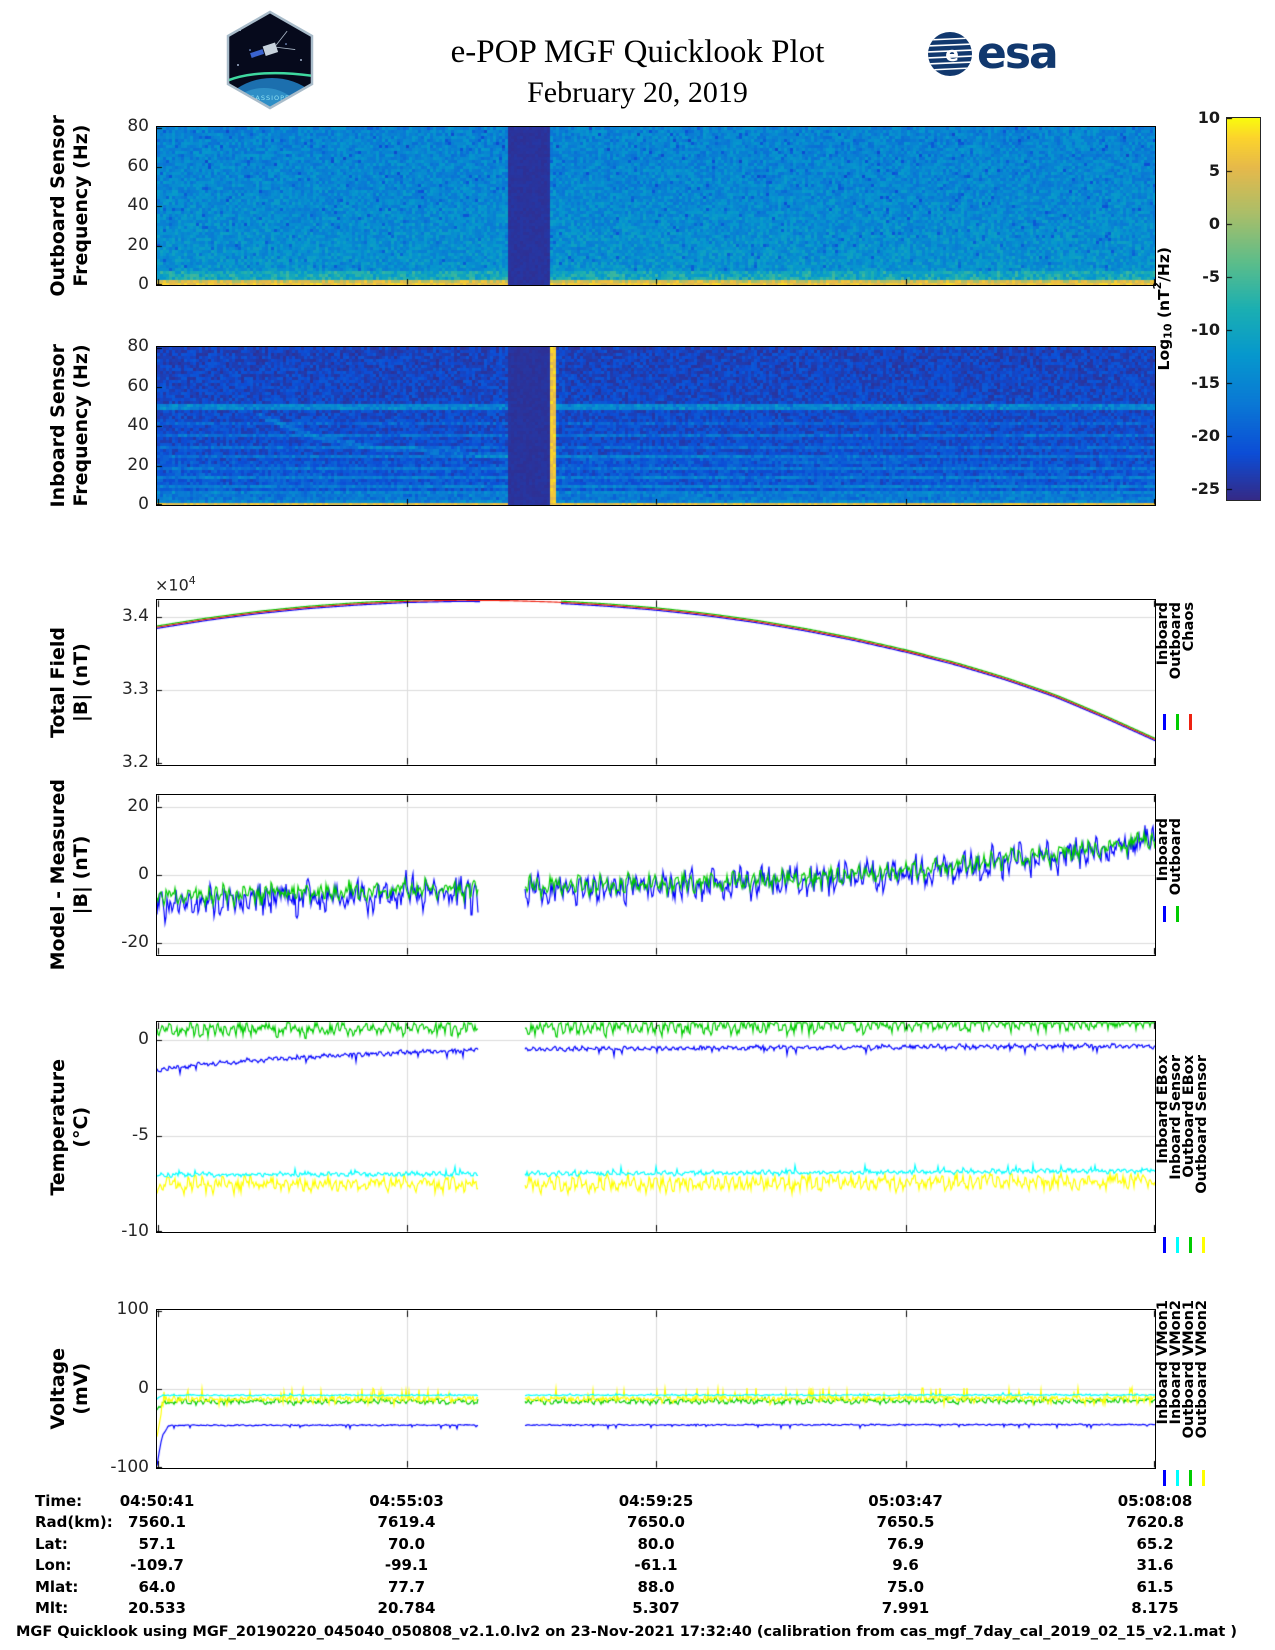 The width and height of the screenshot is (1275, 1650). What do you see at coordinates (157, 1543) in the screenshot?
I see `table-cell: 57.1` at bounding box center [157, 1543].